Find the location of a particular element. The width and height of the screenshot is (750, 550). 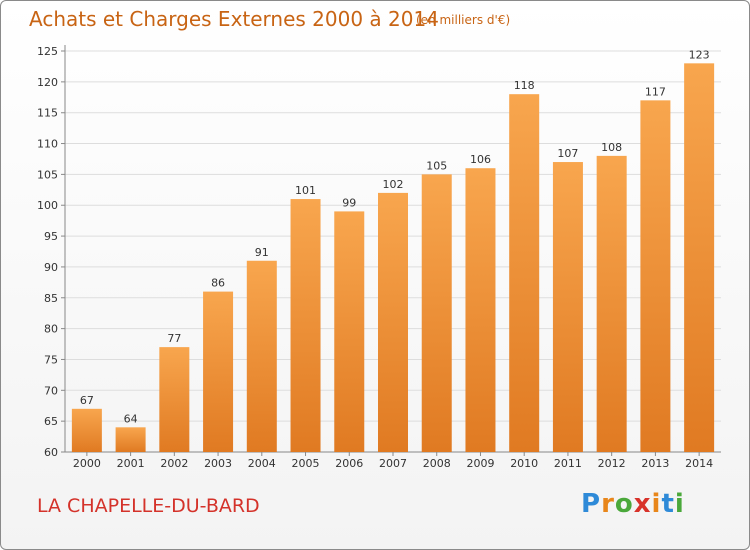

bar-2010 is located at coordinates (524, 273).